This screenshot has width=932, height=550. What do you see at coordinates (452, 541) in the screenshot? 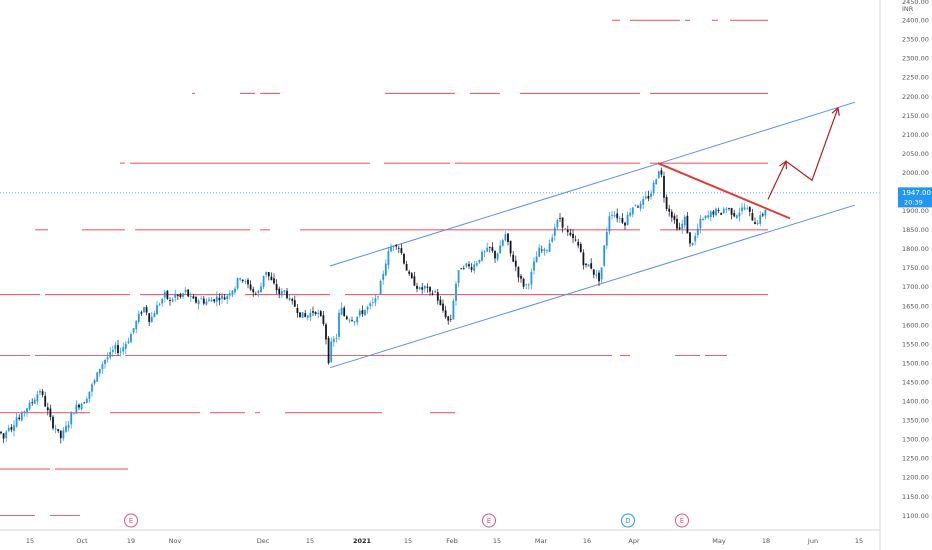
I see `x-tick-Feb-8: Feb` at bounding box center [452, 541].